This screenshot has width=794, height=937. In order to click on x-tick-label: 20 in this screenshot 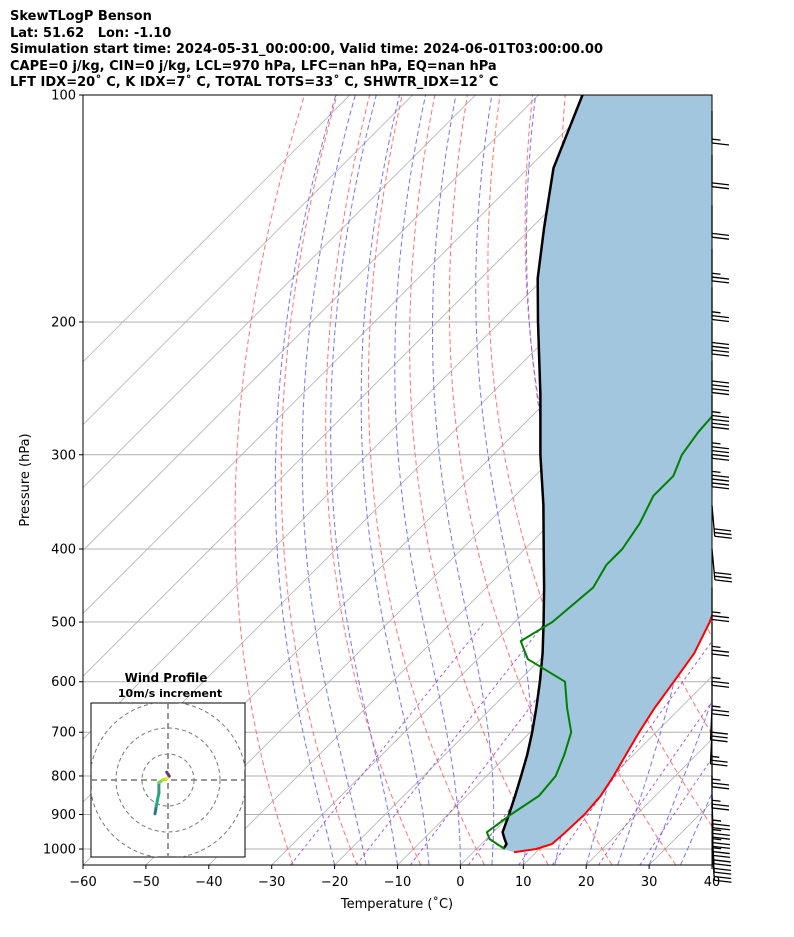, I will do `click(586, 882)`.